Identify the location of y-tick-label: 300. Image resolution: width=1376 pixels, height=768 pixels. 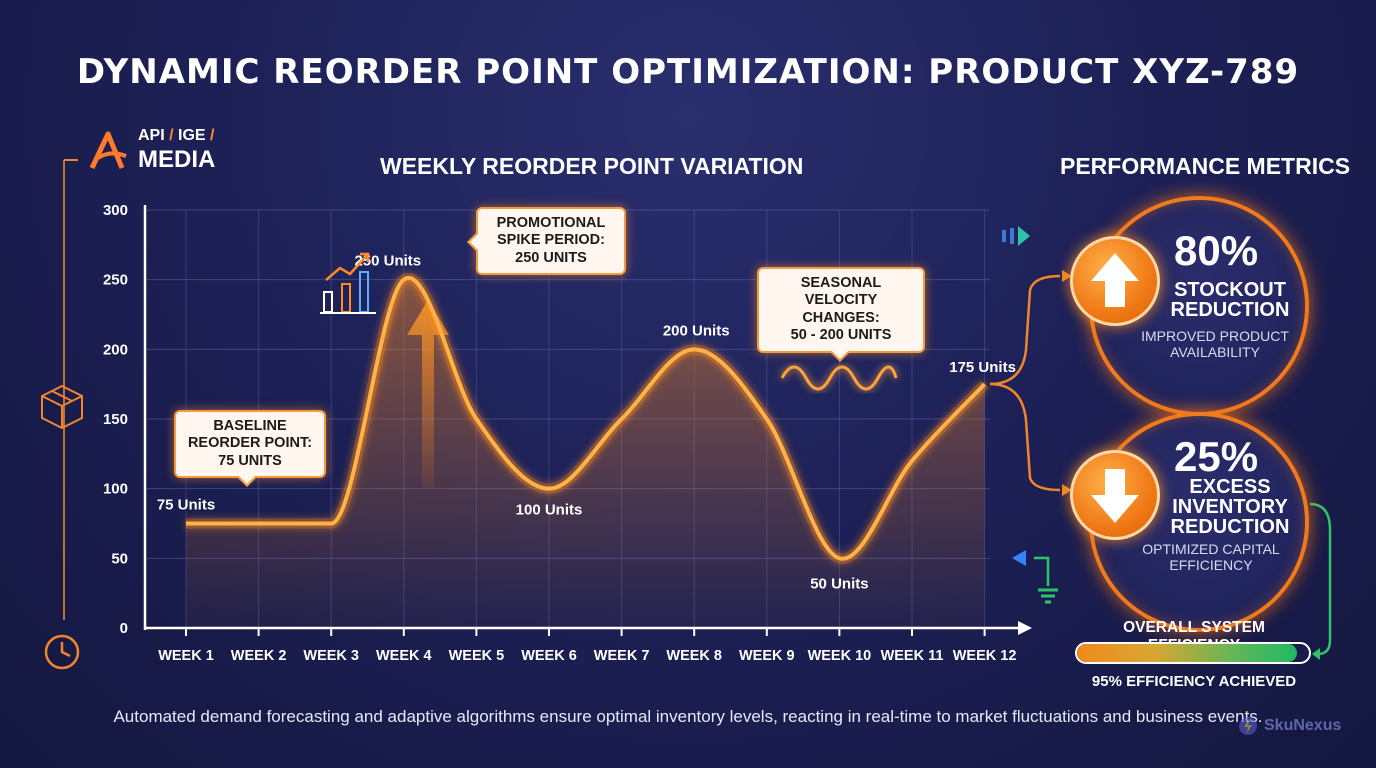
(115, 210).